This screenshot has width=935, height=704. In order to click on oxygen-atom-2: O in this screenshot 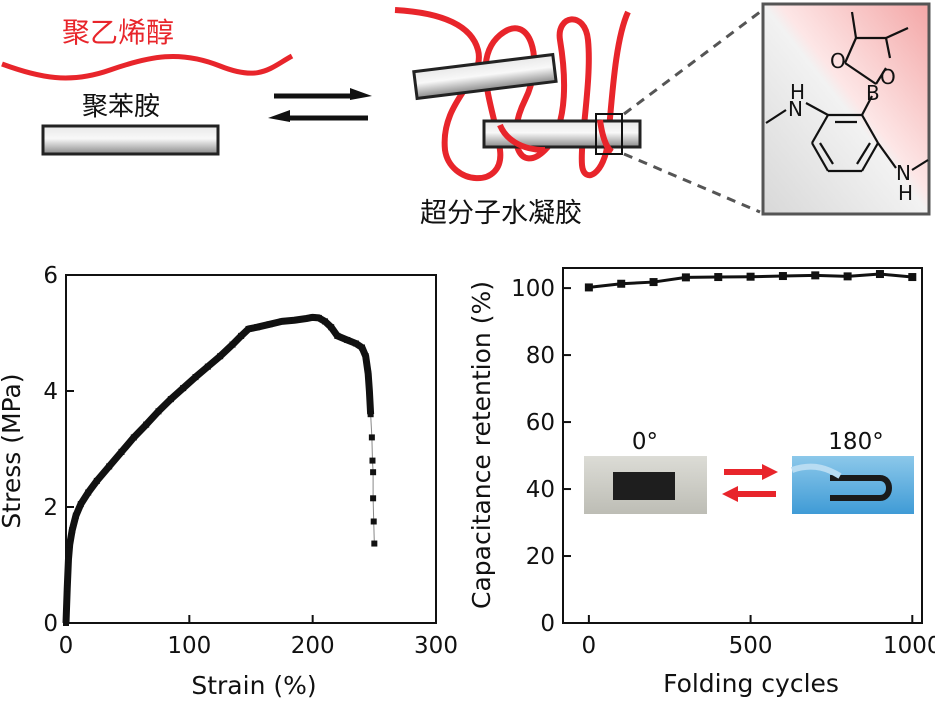, I will do `click(888, 77)`.